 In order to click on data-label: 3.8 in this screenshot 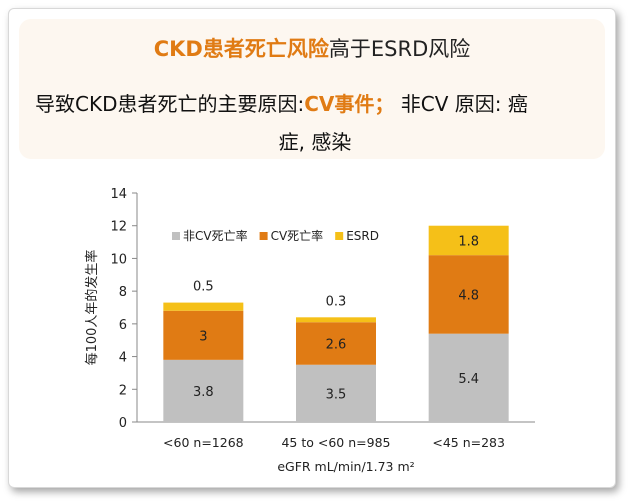, I will do `click(203, 392)`.